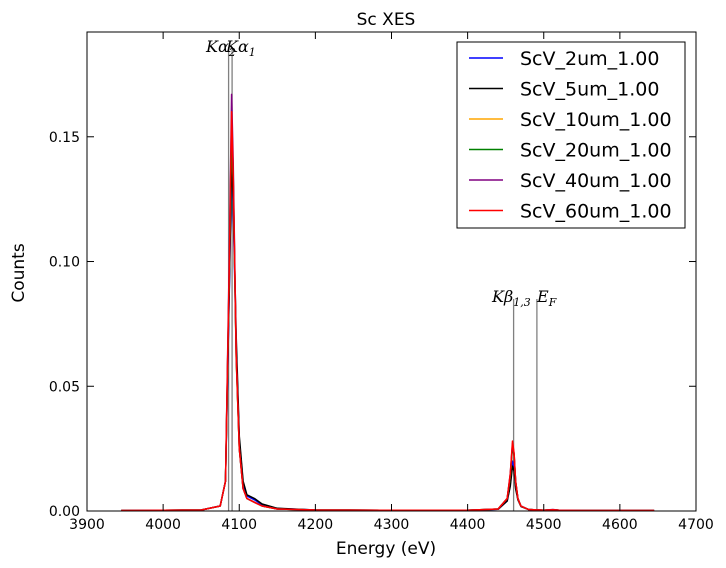 This screenshot has width=726, height=568. What do you see at coordinates (589, 59) in the screenshot?
I see `legend-label-0: ScV_2um_1.00` at bounding box center [589, 59].